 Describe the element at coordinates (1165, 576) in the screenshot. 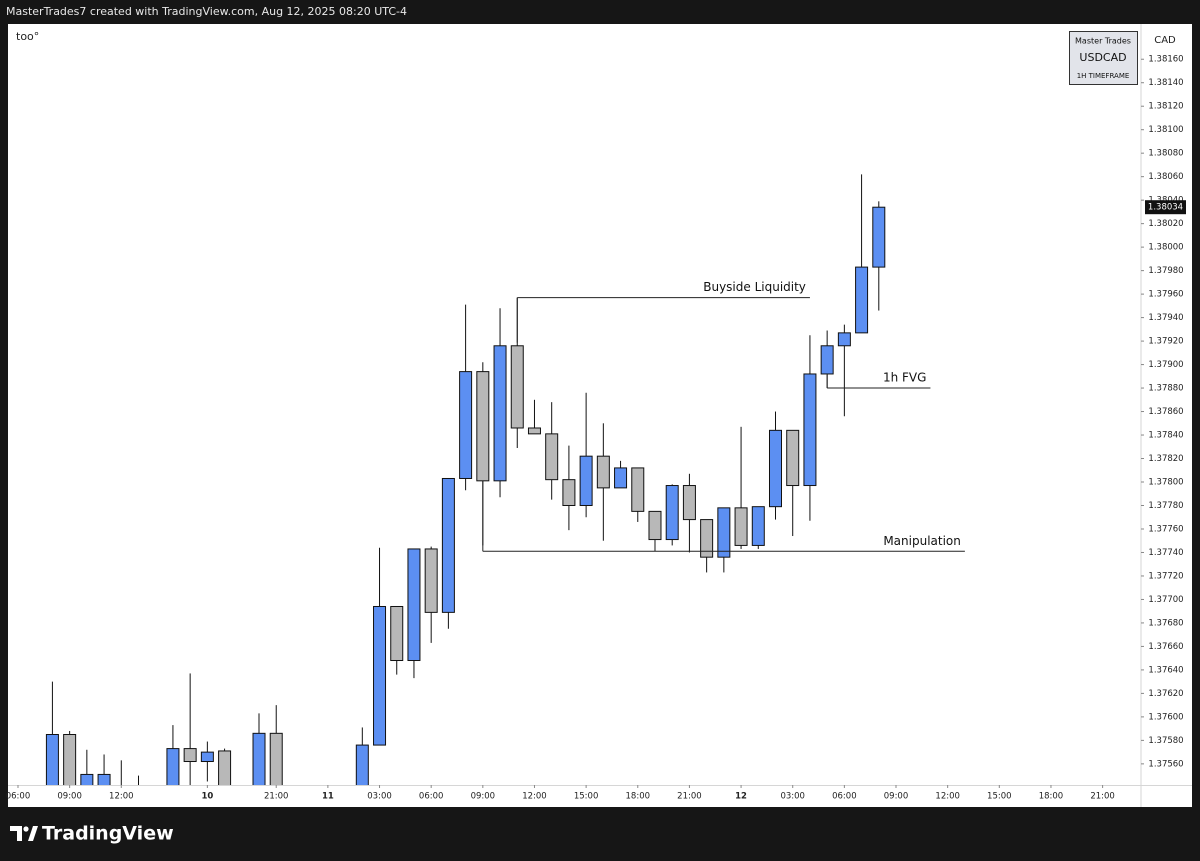

I see `y-tick-label: 1.37720` at that location.